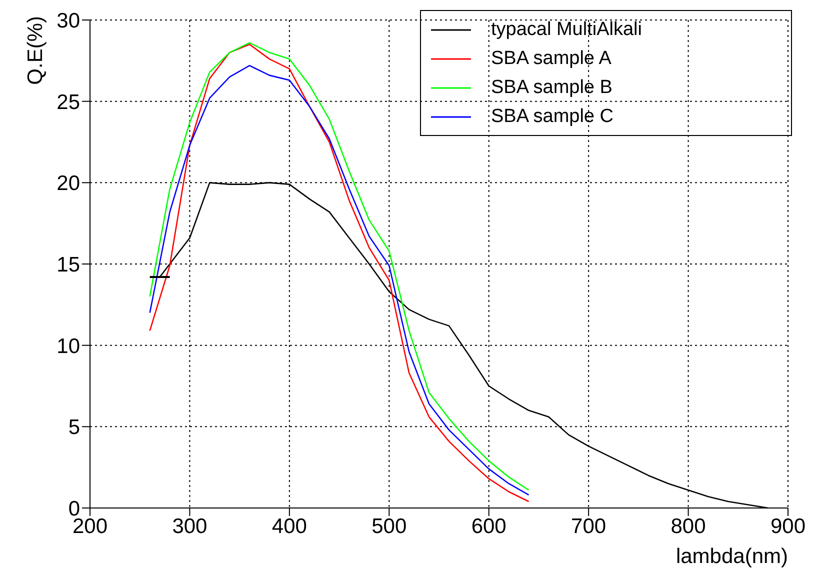 The image size is (813, 573). I want to click on x-tick-label: 700, so click(588, 526).